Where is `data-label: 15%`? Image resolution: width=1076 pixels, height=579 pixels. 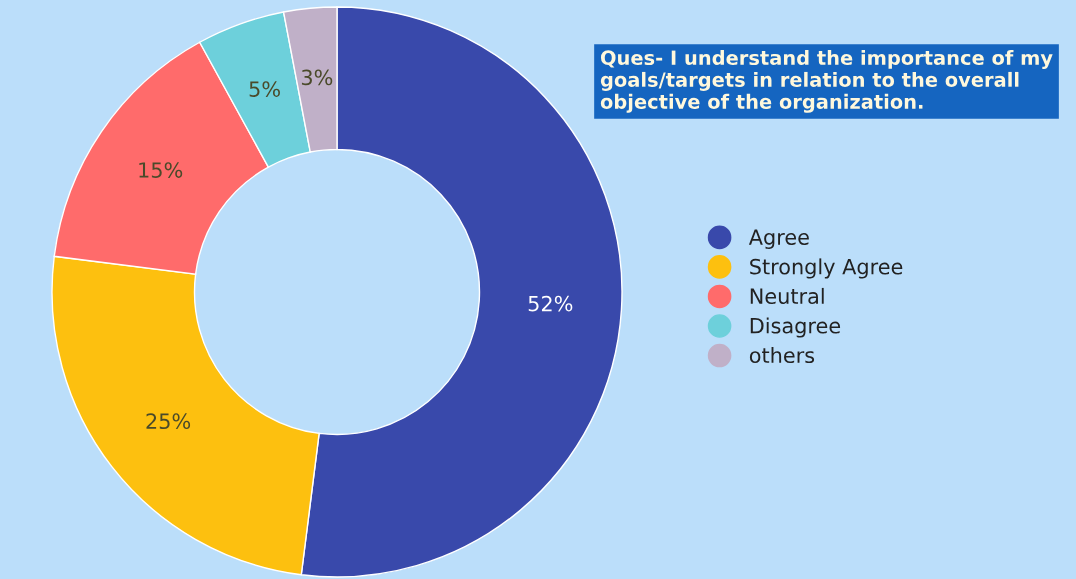 data-label: 15% is located at coordinates (161, 170).